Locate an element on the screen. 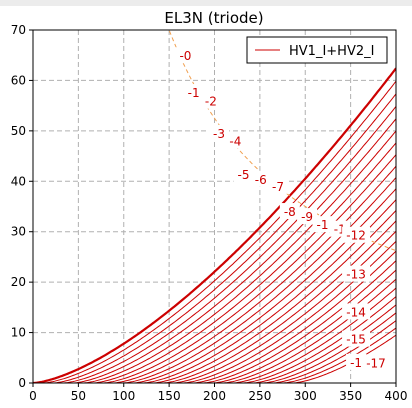  curve-label: -3 is located at coordinates (219, 134).